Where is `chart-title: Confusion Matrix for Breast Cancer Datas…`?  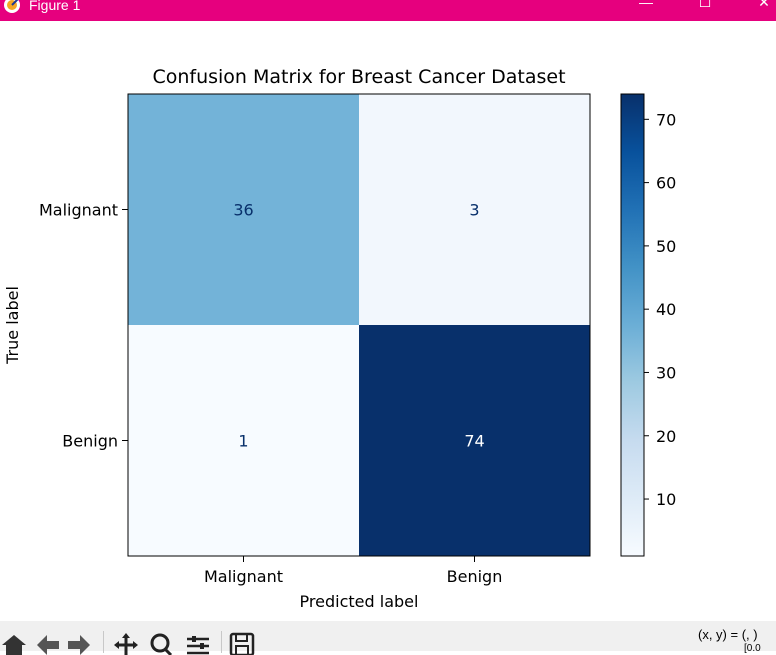
chart-title: Confusion Matrix for Breast Cancer Datas… is located at coordinates (358, 77).